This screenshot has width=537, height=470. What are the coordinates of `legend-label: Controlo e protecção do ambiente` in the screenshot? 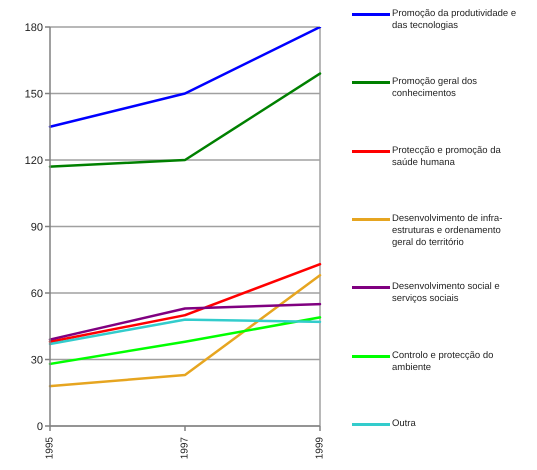 It's located at (443, 362).